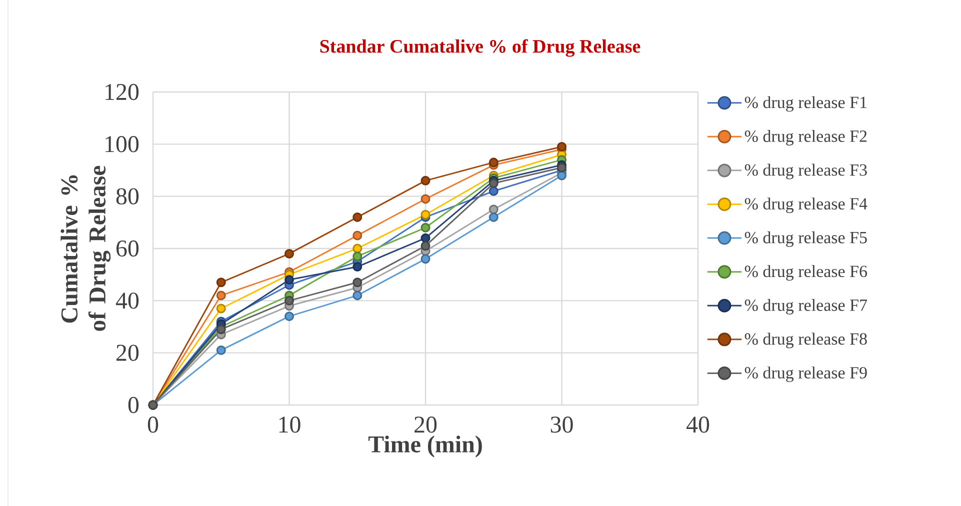 The width and height of the screenshot is (961, 506). Describe the element at coordinates (698, 424) in the screenshot. I see `x-tick-label: 40` at that location.